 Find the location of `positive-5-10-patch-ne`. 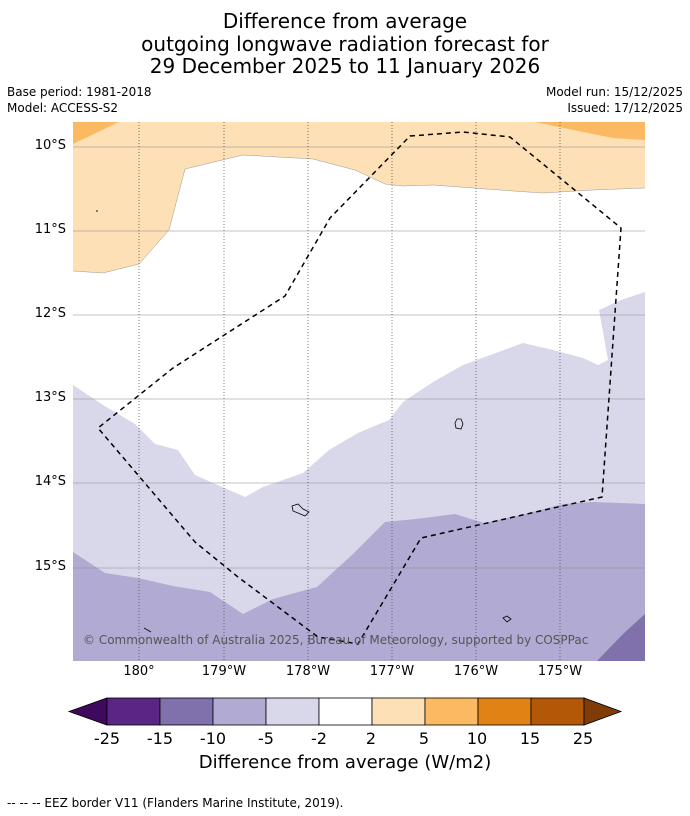

positive-5-10-patch-ne is located at coordinates (590, 131).